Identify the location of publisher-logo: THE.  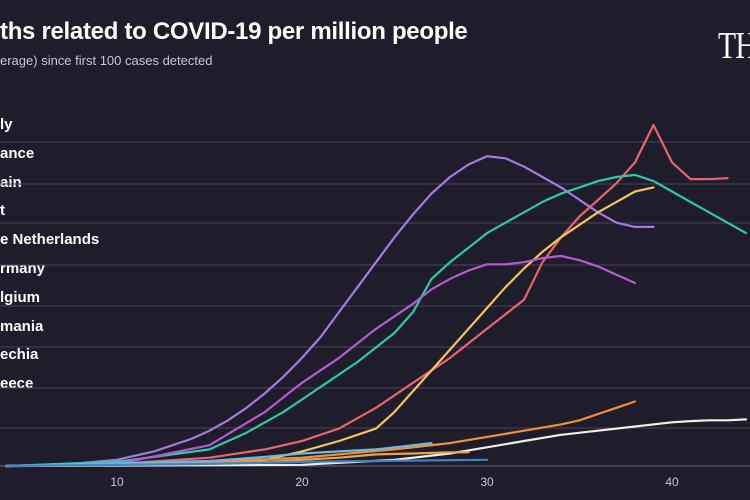
(734, 46).